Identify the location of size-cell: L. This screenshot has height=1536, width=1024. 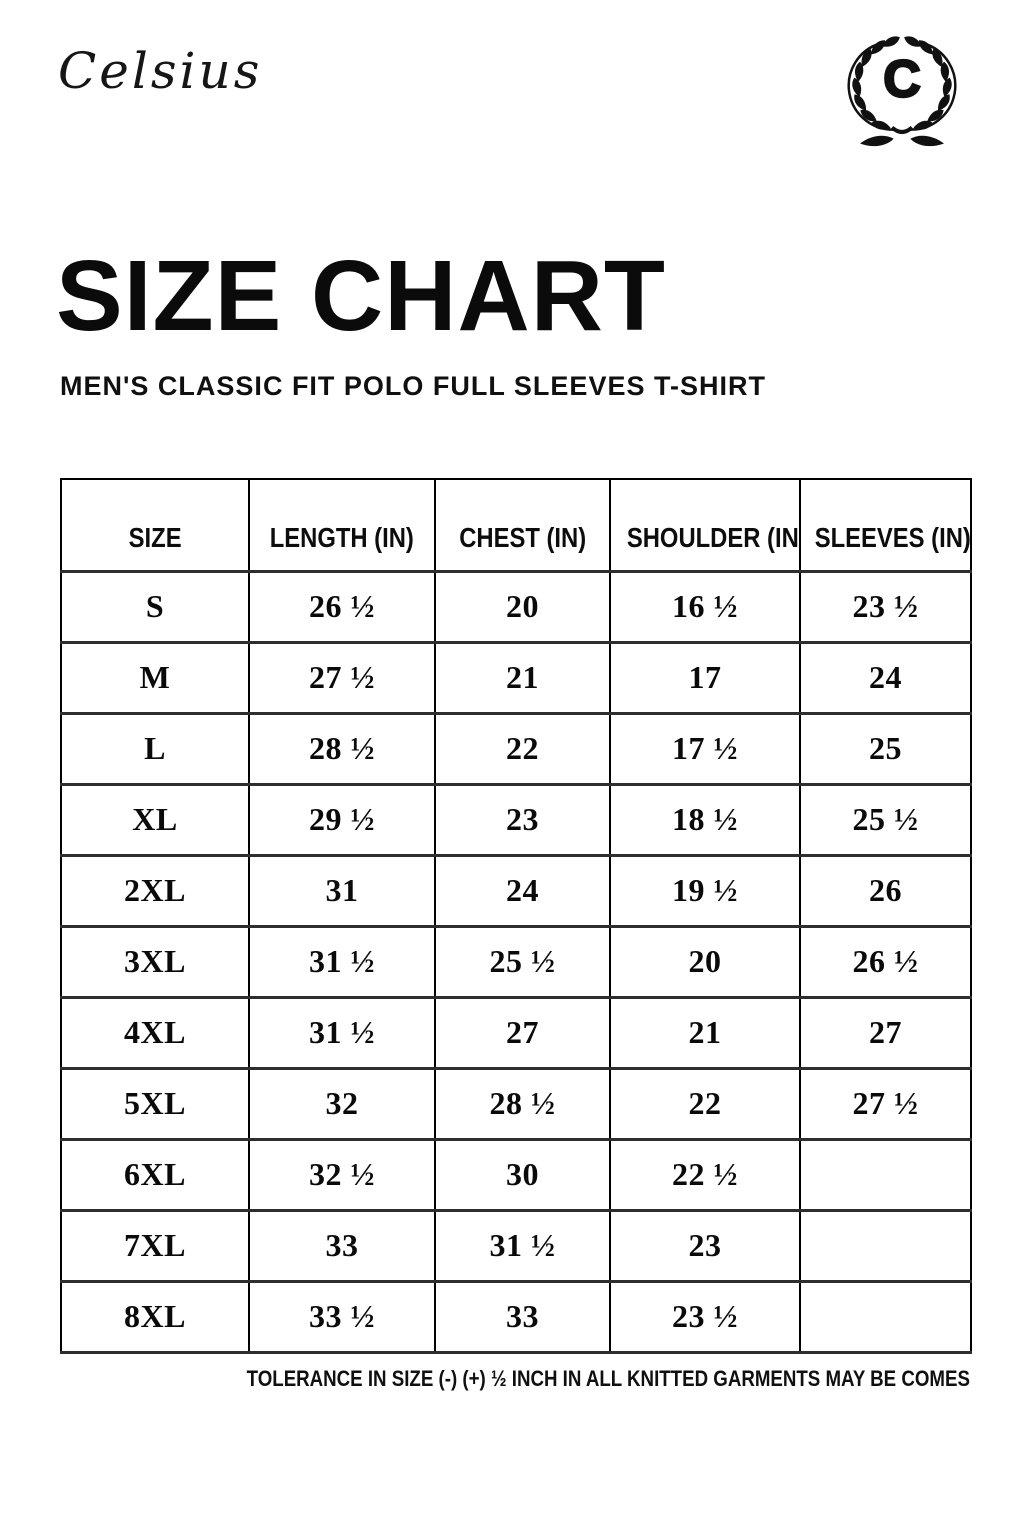
(155, 748).